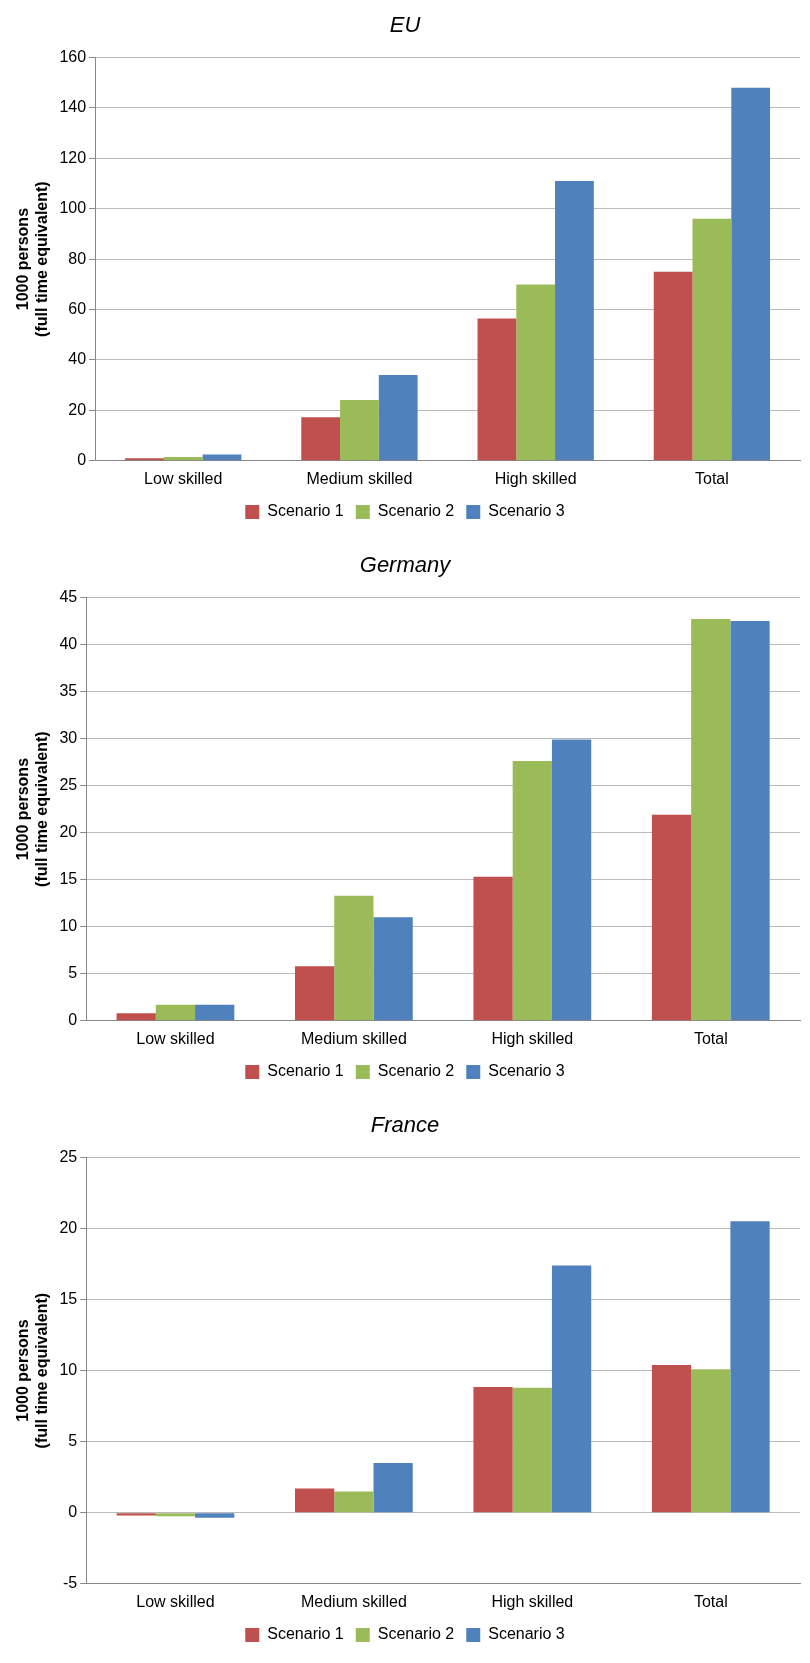 The image size is (810, 1663). What do you see at coordinates (68, 737) in the screenshot?
I see `y-tick-label: 30` at bounding box center [68, 737].